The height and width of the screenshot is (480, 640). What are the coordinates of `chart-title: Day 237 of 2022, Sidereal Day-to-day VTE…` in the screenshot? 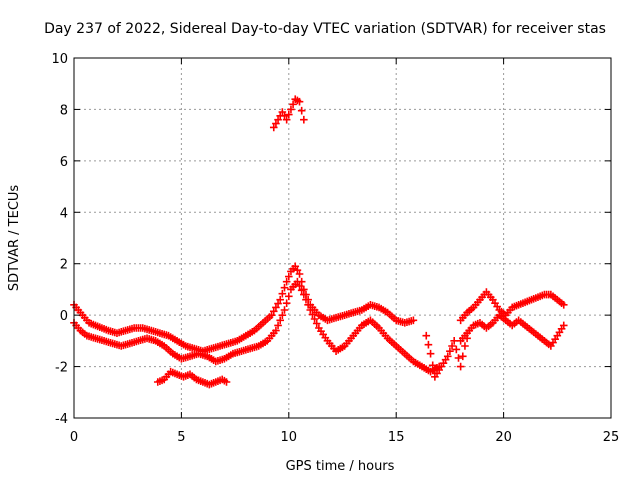 It's located at (325, 29).